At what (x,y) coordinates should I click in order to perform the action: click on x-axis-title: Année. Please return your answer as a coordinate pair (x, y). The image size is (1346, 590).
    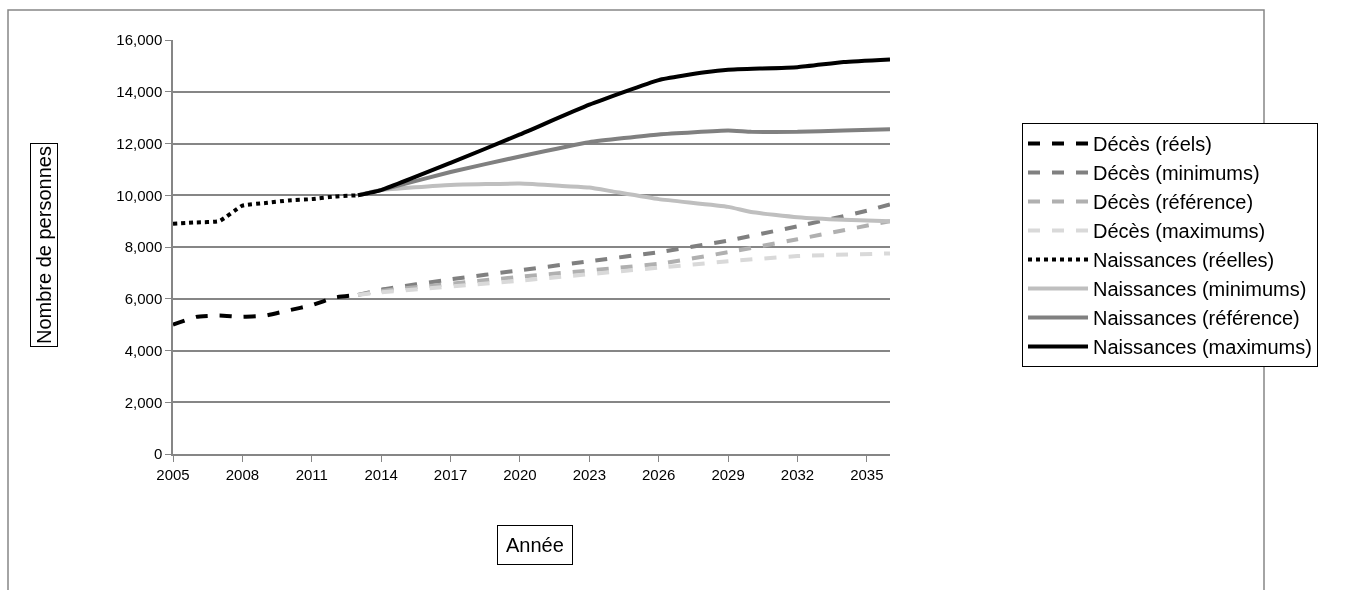
    Looking at the image, I should click on (535, 545).